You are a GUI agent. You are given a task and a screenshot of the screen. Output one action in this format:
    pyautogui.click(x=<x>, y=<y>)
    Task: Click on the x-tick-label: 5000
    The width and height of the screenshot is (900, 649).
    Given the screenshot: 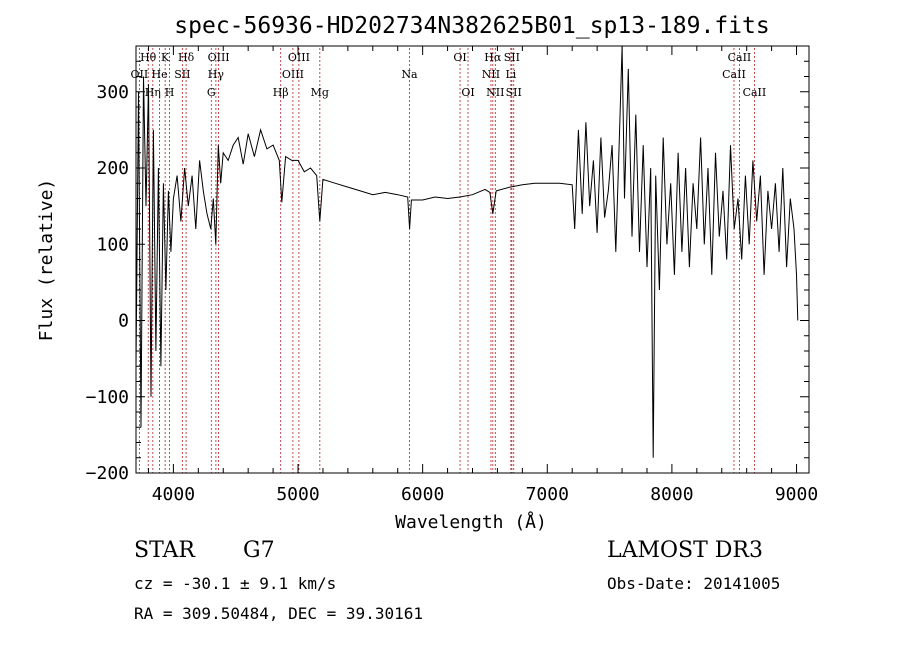 What is the action you would take?
    pyautogui.click(x=297, y=494)
    